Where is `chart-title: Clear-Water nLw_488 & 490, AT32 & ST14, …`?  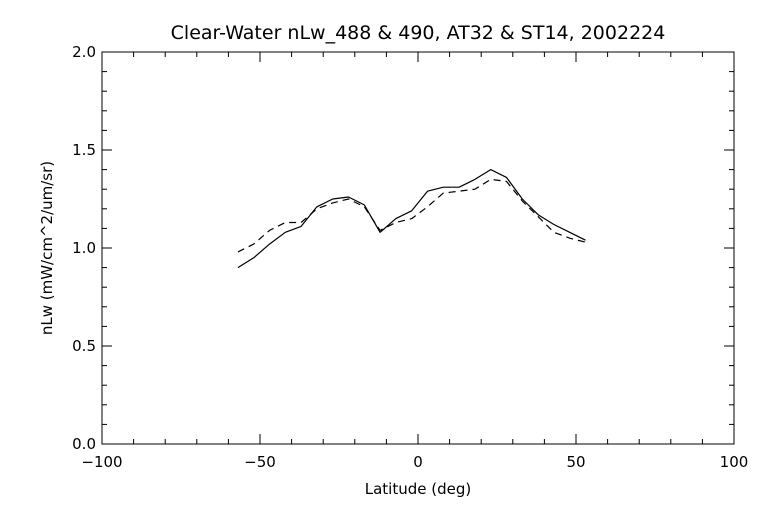 chart-title: Clear-Water nLw_488 & 490, AT32 & ST14, … is located at coordinates (418, 33).